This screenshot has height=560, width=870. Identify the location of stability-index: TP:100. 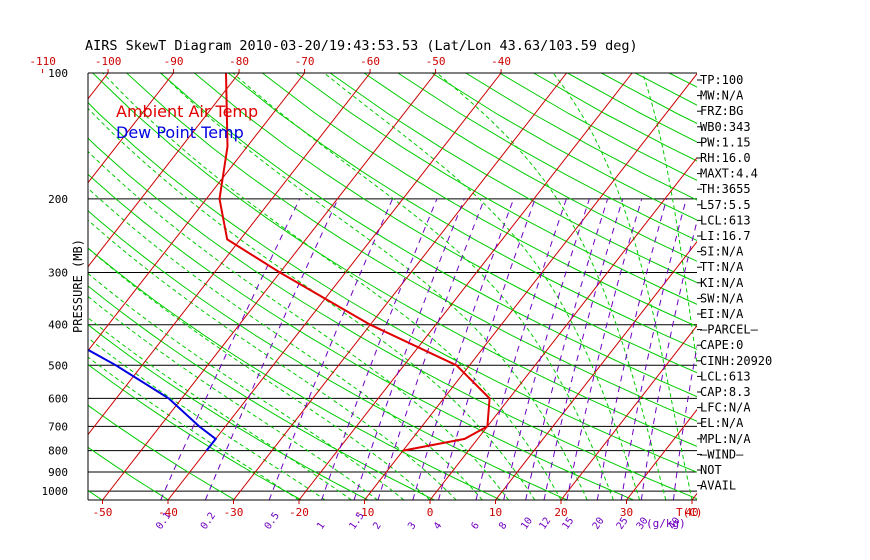
(721, 80).